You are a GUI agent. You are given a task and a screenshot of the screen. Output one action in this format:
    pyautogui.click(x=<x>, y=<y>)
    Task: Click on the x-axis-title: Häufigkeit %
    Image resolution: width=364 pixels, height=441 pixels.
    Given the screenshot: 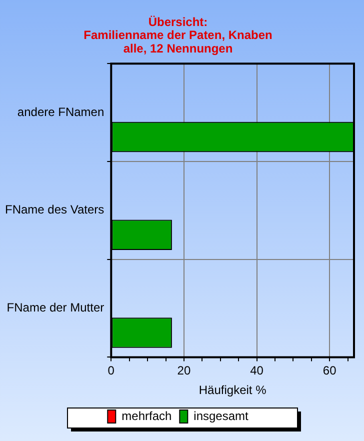 What is the action you would take?
    pyautogui.click(x=232, y=390)
    